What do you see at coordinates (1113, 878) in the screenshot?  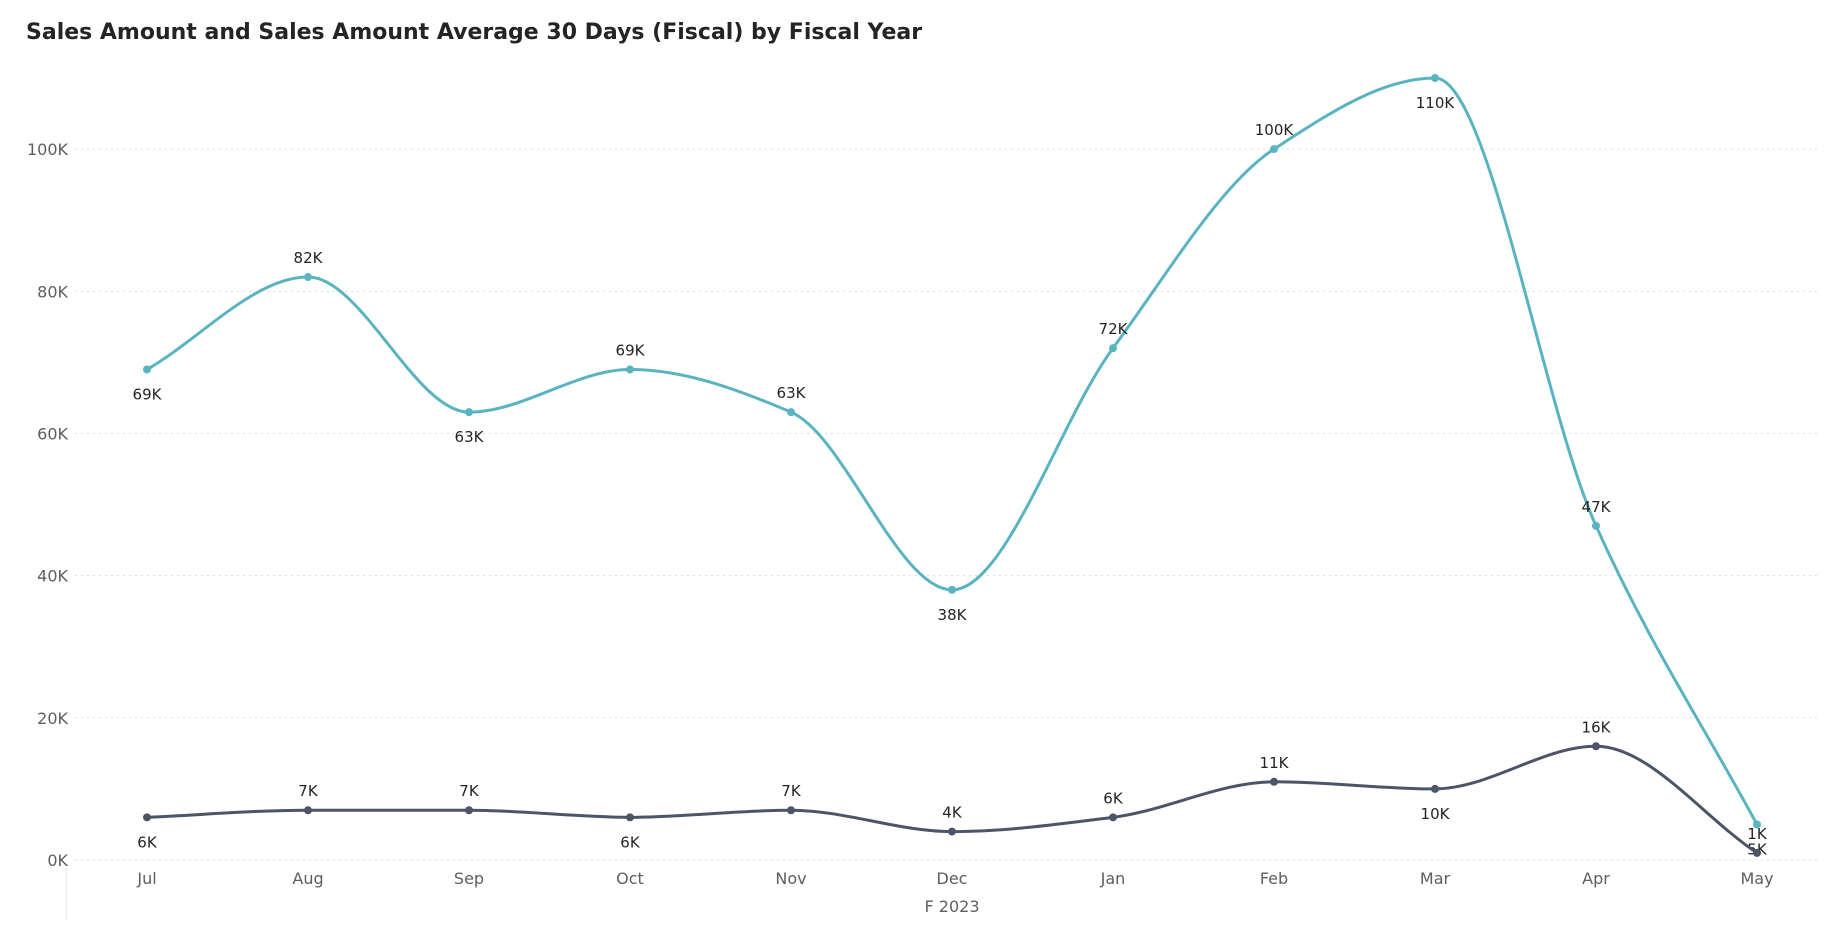 I see `x-tick-label: Jan` at bounding box center [1113, 878].